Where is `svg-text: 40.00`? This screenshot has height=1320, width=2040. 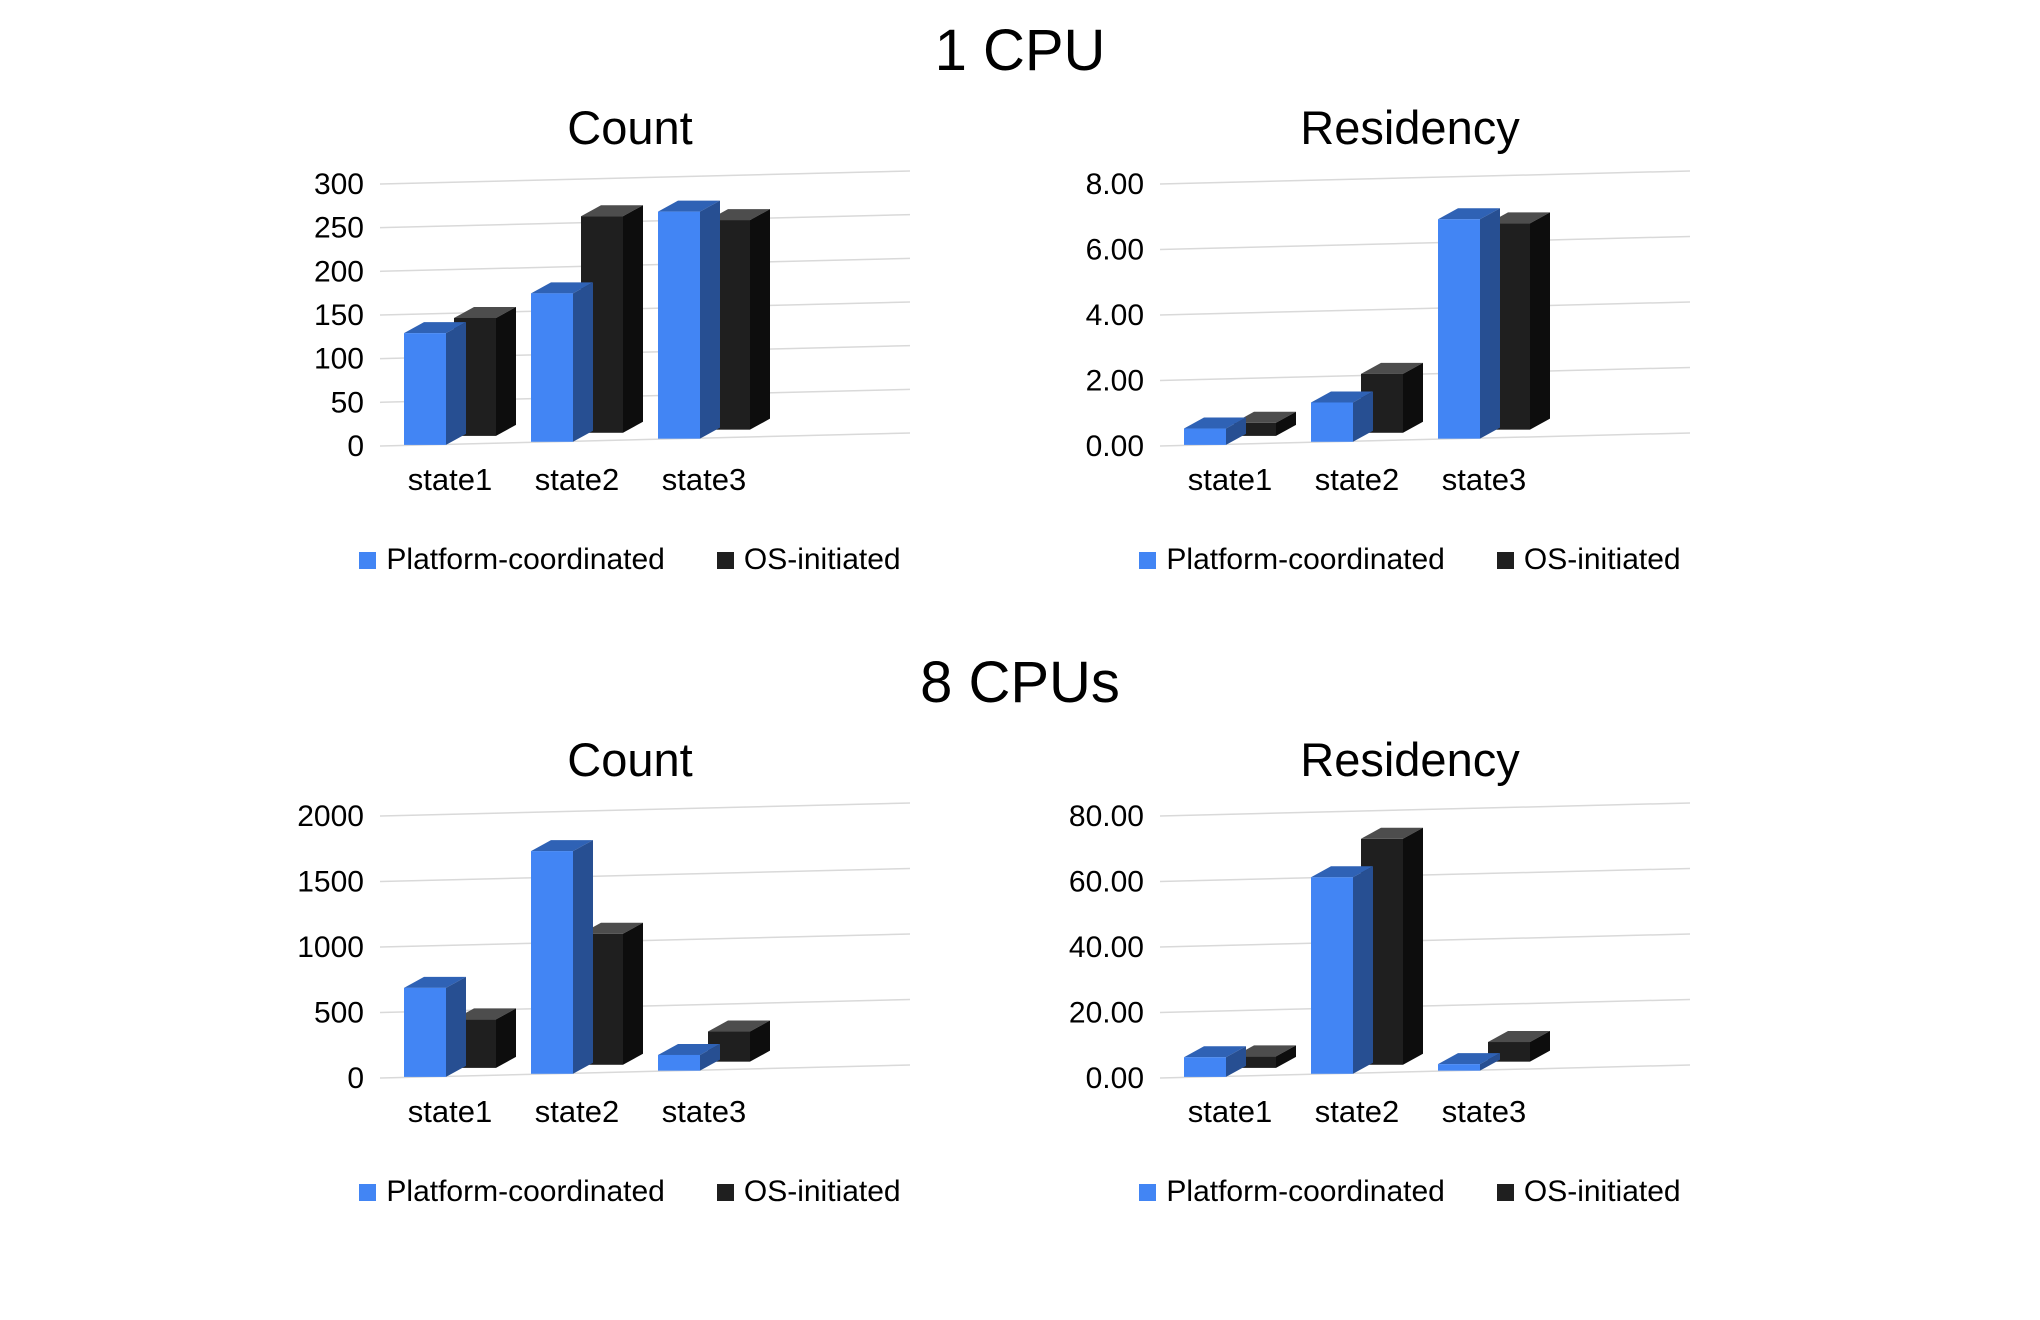
svg-text: 40.00 is located at coordinates (1106, 947).